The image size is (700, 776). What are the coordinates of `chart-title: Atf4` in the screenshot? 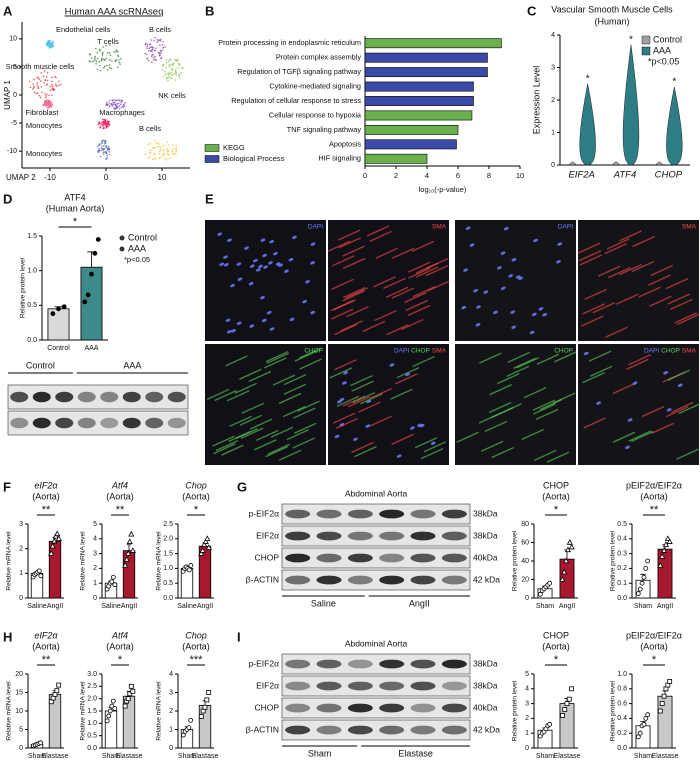 It's located at (119, 635).